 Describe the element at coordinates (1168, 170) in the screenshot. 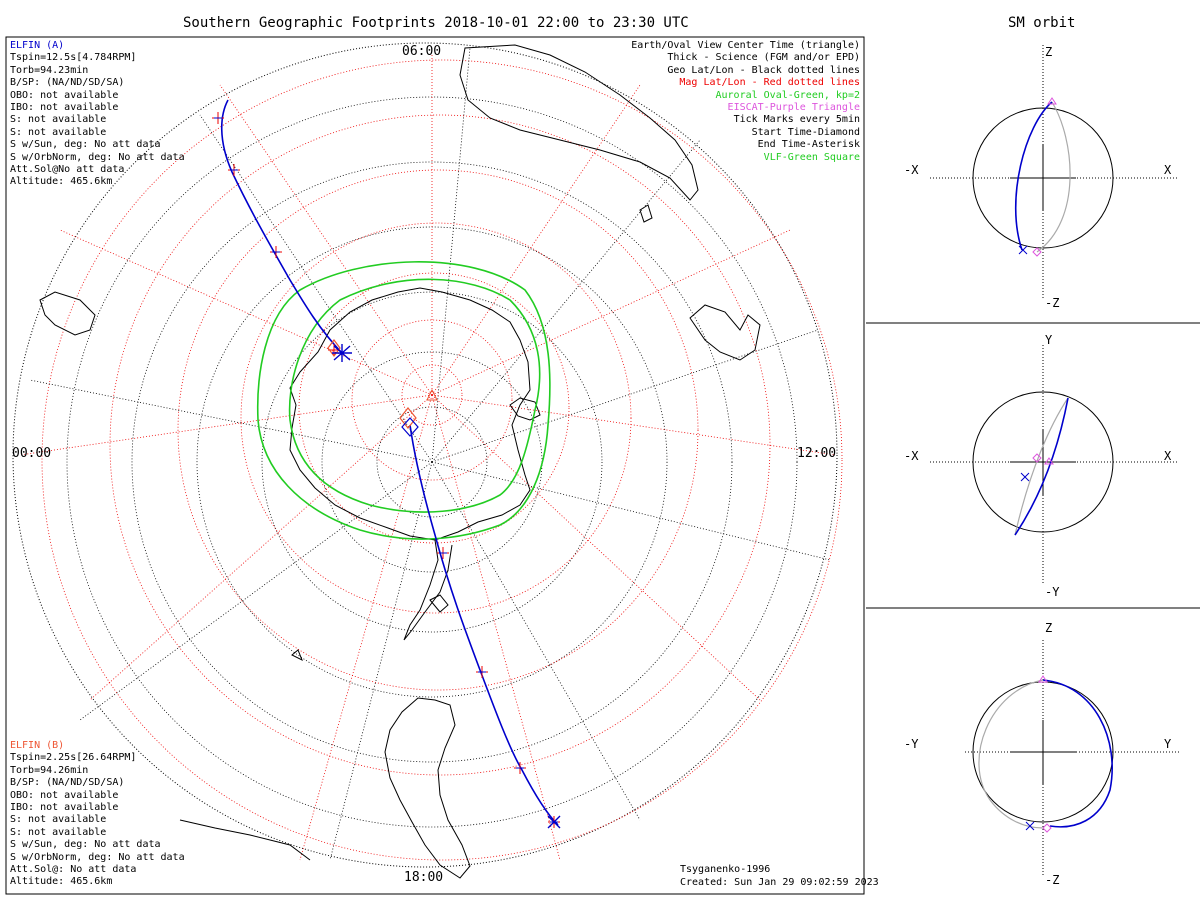

I see `orbit-xz-right: X` at that location.